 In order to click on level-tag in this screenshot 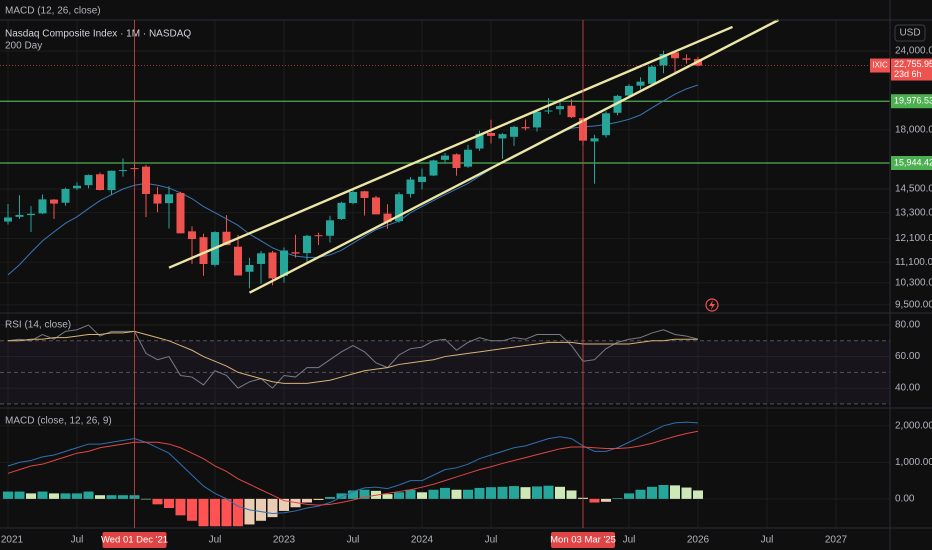, I will do `click(911, 162)`.